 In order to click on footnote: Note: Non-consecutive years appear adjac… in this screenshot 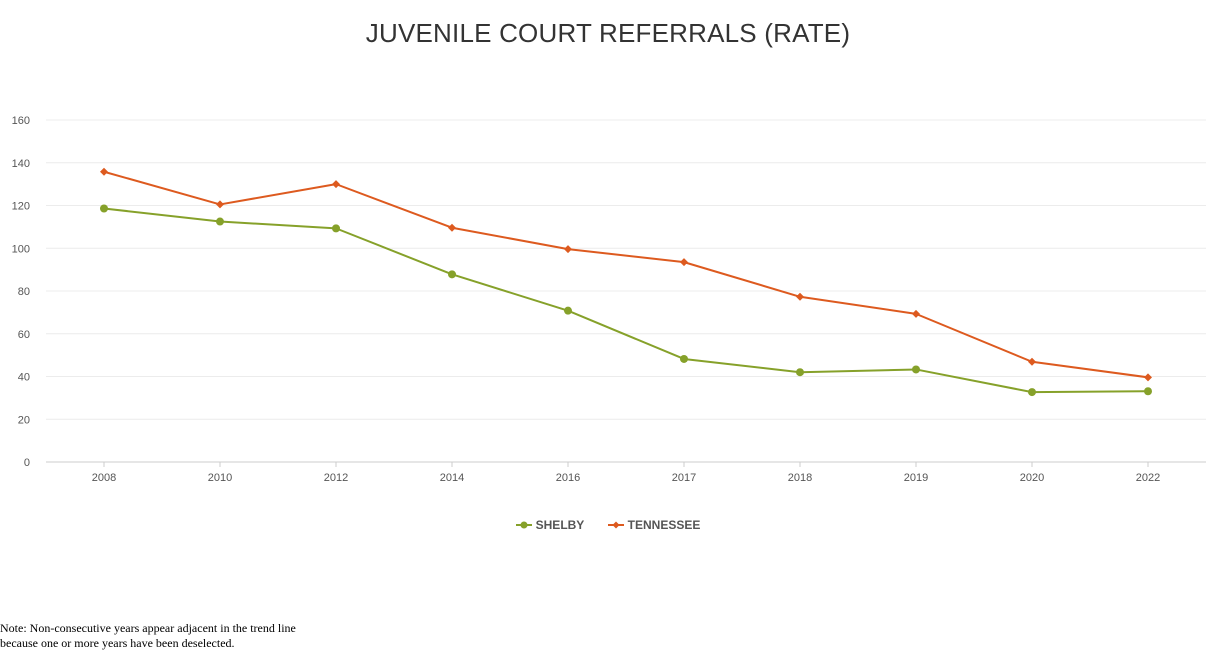, I will do `click(170, 636)`.